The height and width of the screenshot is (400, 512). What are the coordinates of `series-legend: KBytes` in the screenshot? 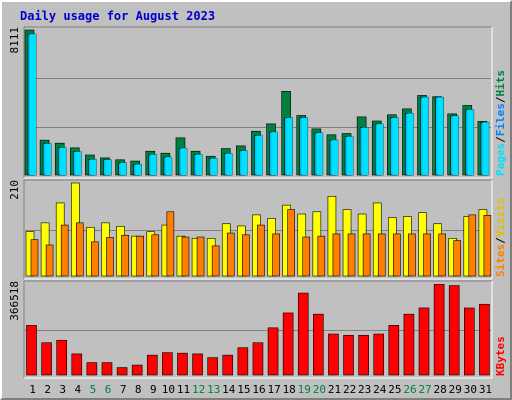 It's located at (500, 356).